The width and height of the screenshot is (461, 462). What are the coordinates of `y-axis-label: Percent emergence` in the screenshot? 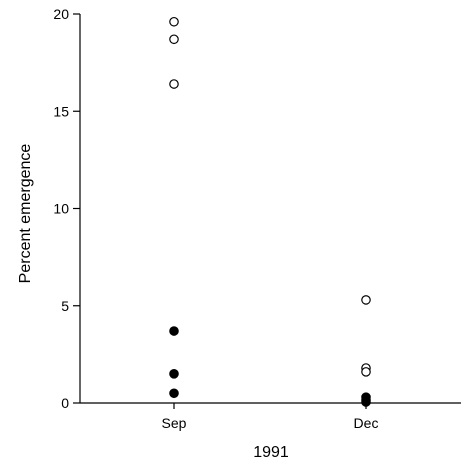 It's located at (25, 214).